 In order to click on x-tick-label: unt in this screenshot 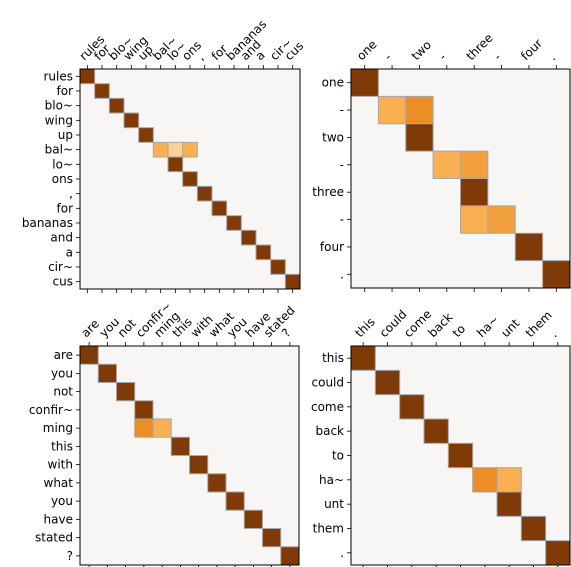, I will do `click(510, 328)`.